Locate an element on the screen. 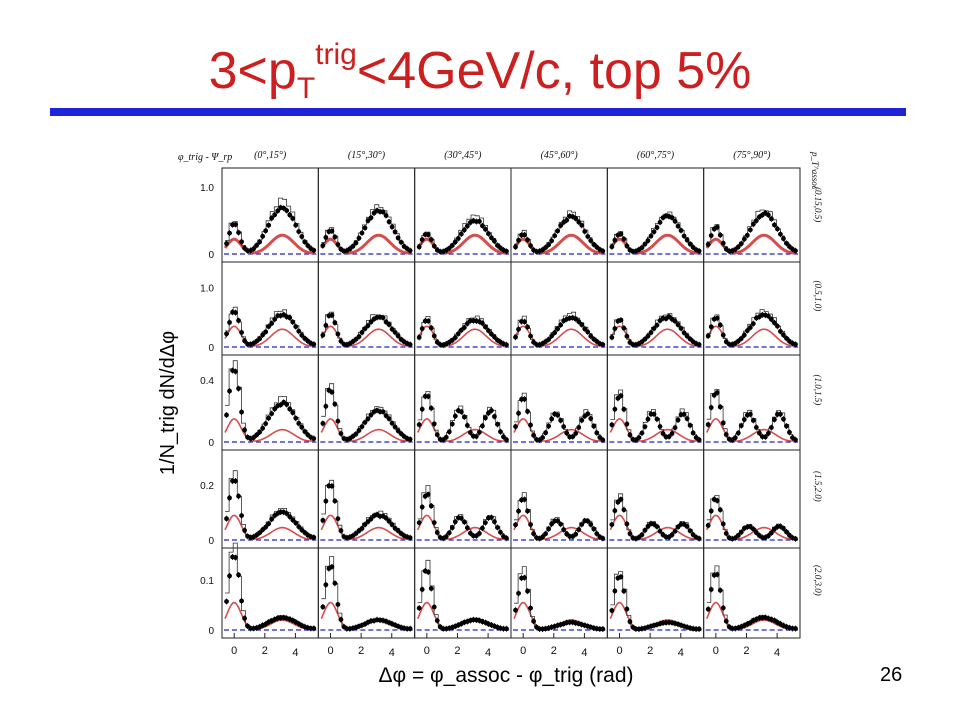 This screenshot has height=720, width=960. x-tick-label-c1-1: 2 is located at coordinates (361, 651).